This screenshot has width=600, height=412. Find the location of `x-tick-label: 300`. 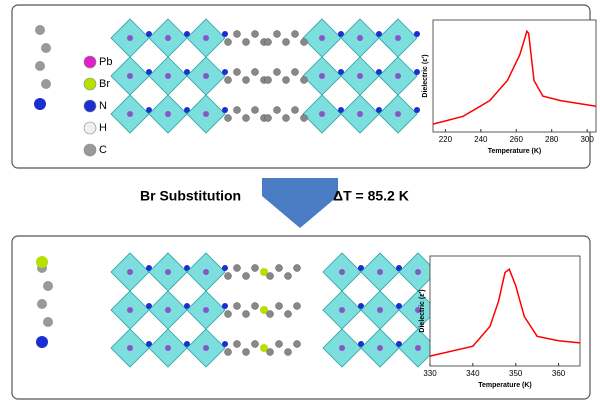

x-tick-label: 300 is located at coordinates (587, 139).